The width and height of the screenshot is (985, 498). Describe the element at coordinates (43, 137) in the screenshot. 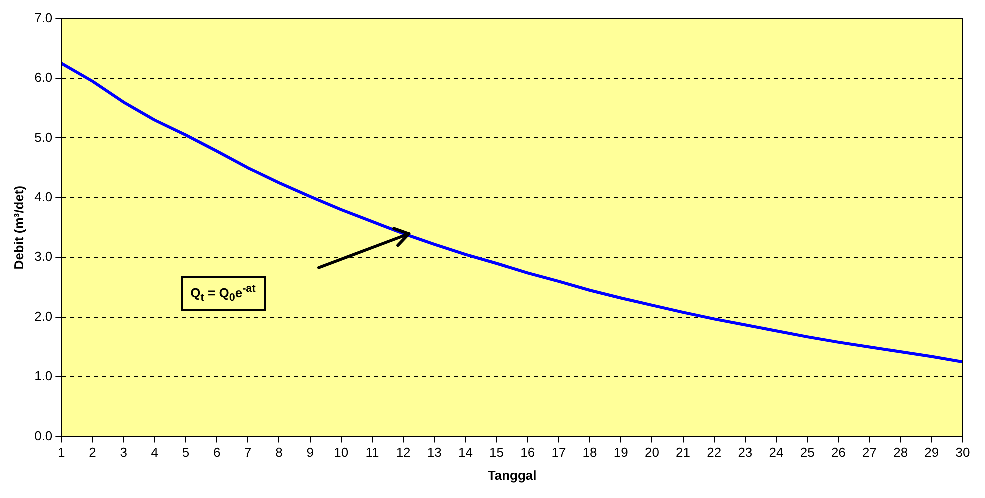

I see `y-tick-label: 5.0` at that location.